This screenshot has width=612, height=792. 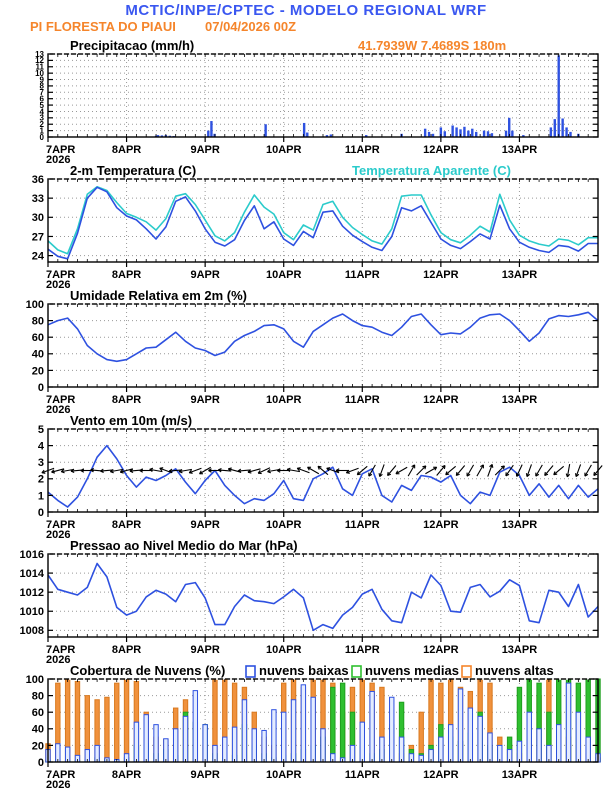 What do you see at coordinates (184, 545) in the screenshot?
I see `panel-title-pressure: Pressao ao Nivel Medio do Mar (hPa)` at bounding box center [184, 545].